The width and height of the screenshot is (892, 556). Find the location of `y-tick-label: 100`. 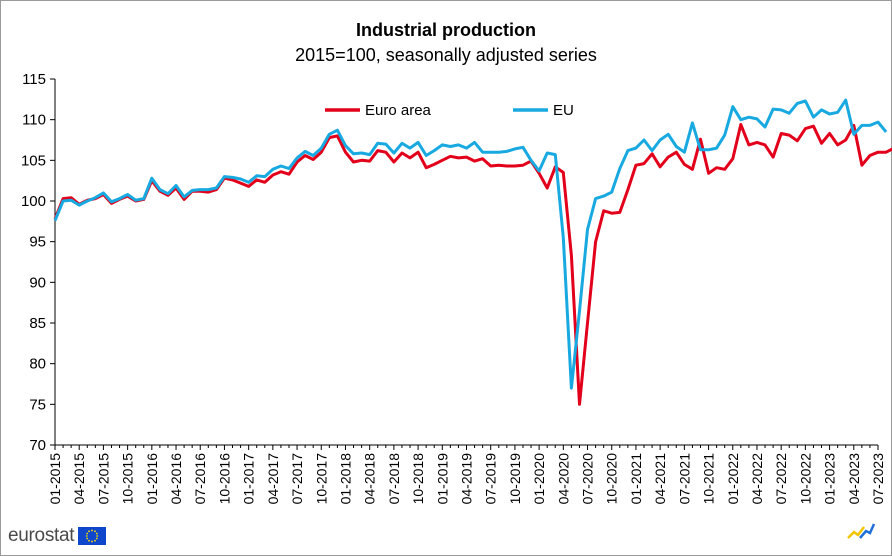

y-tick-label: 100 is located at coordinates (33, 201).